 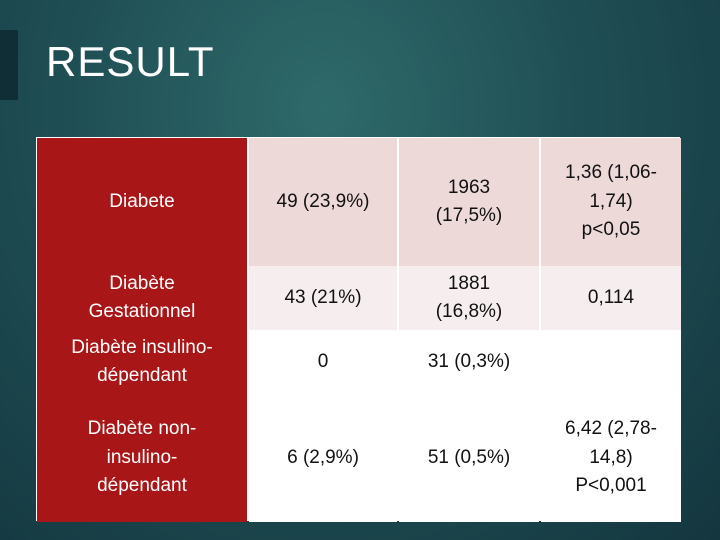 I want to click on cell-gestationnel-col3: 1881 (16,8%), so click(x=469, y=298).